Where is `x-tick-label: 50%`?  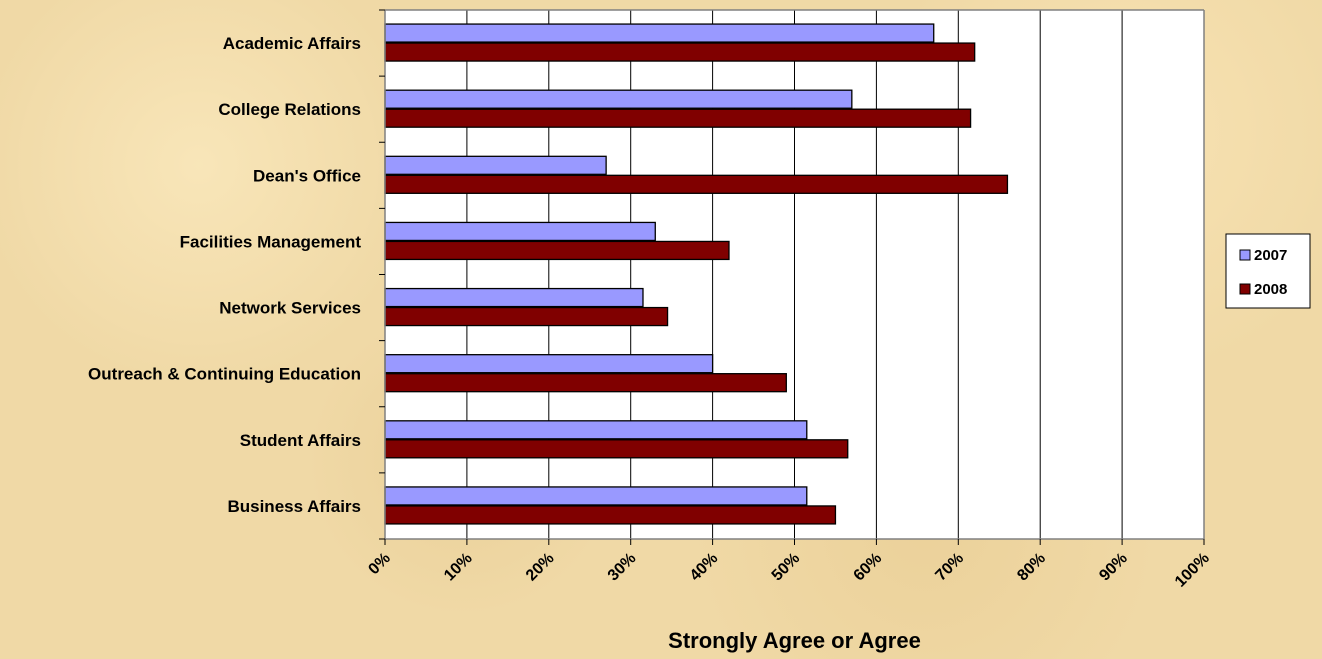
x-tick-label: 50% is located at coordinates (786, 567).